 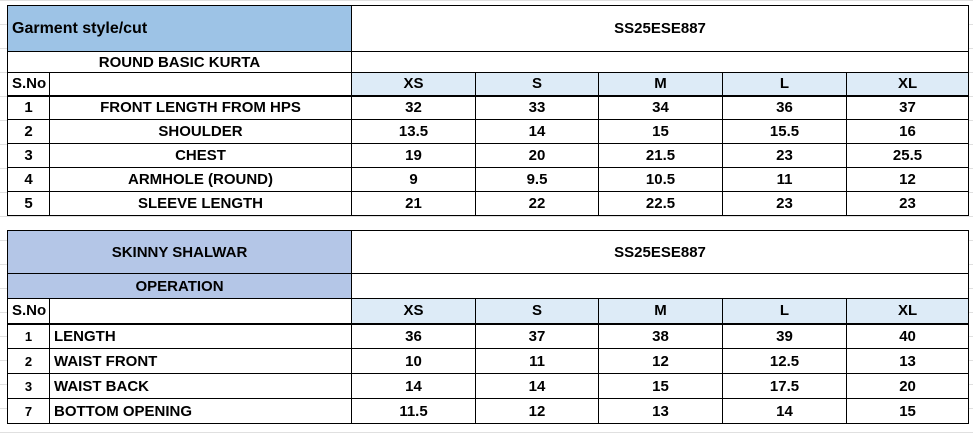 I want to click on measurement-name: LENGTH, so click(x=200, y=336).